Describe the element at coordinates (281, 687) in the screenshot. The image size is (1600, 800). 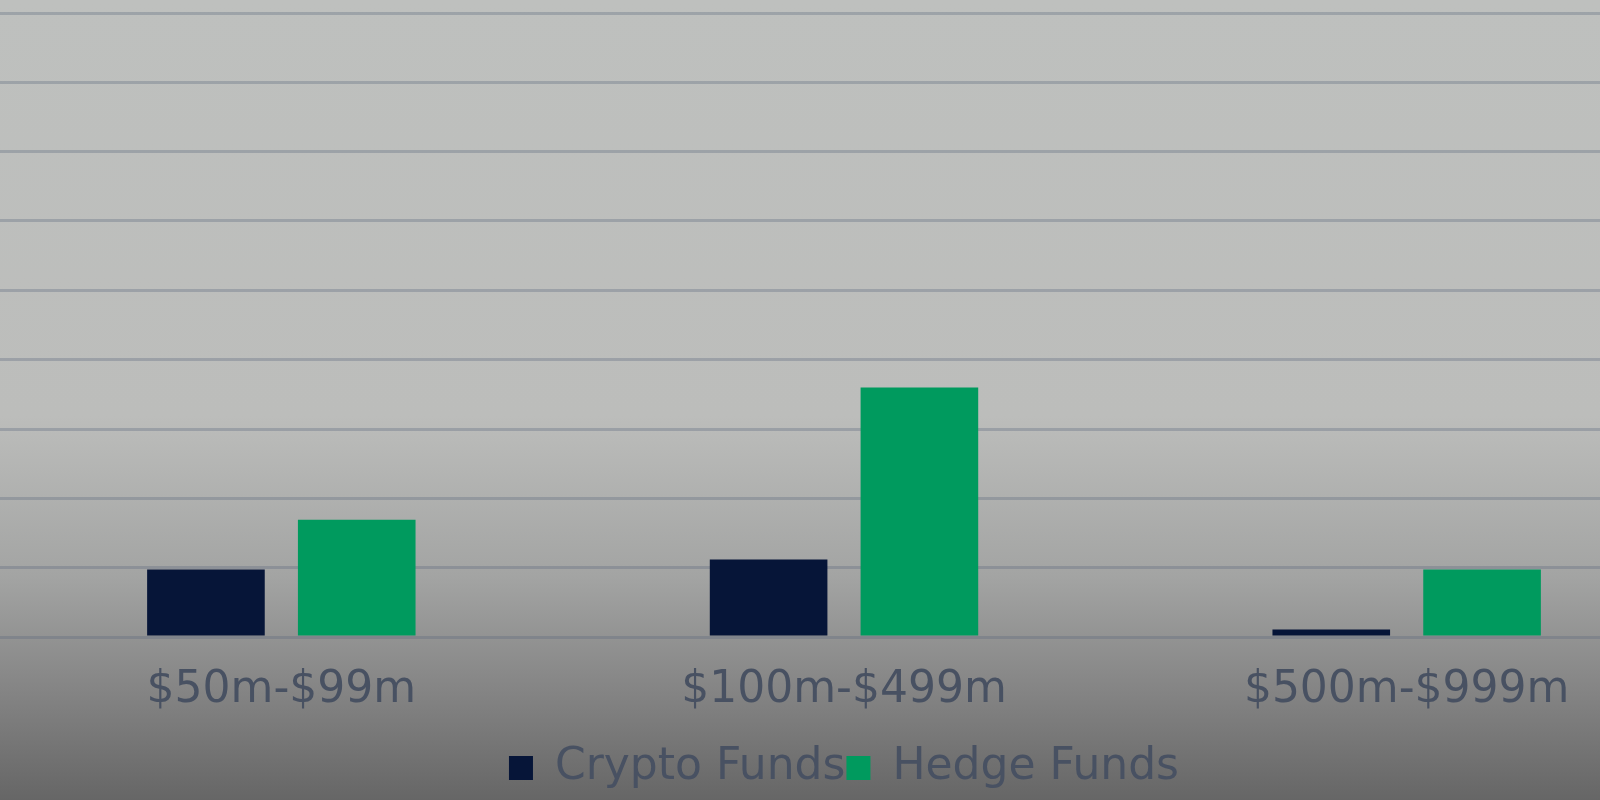
I see `x-tick-label: $50m-$99m` at that location.